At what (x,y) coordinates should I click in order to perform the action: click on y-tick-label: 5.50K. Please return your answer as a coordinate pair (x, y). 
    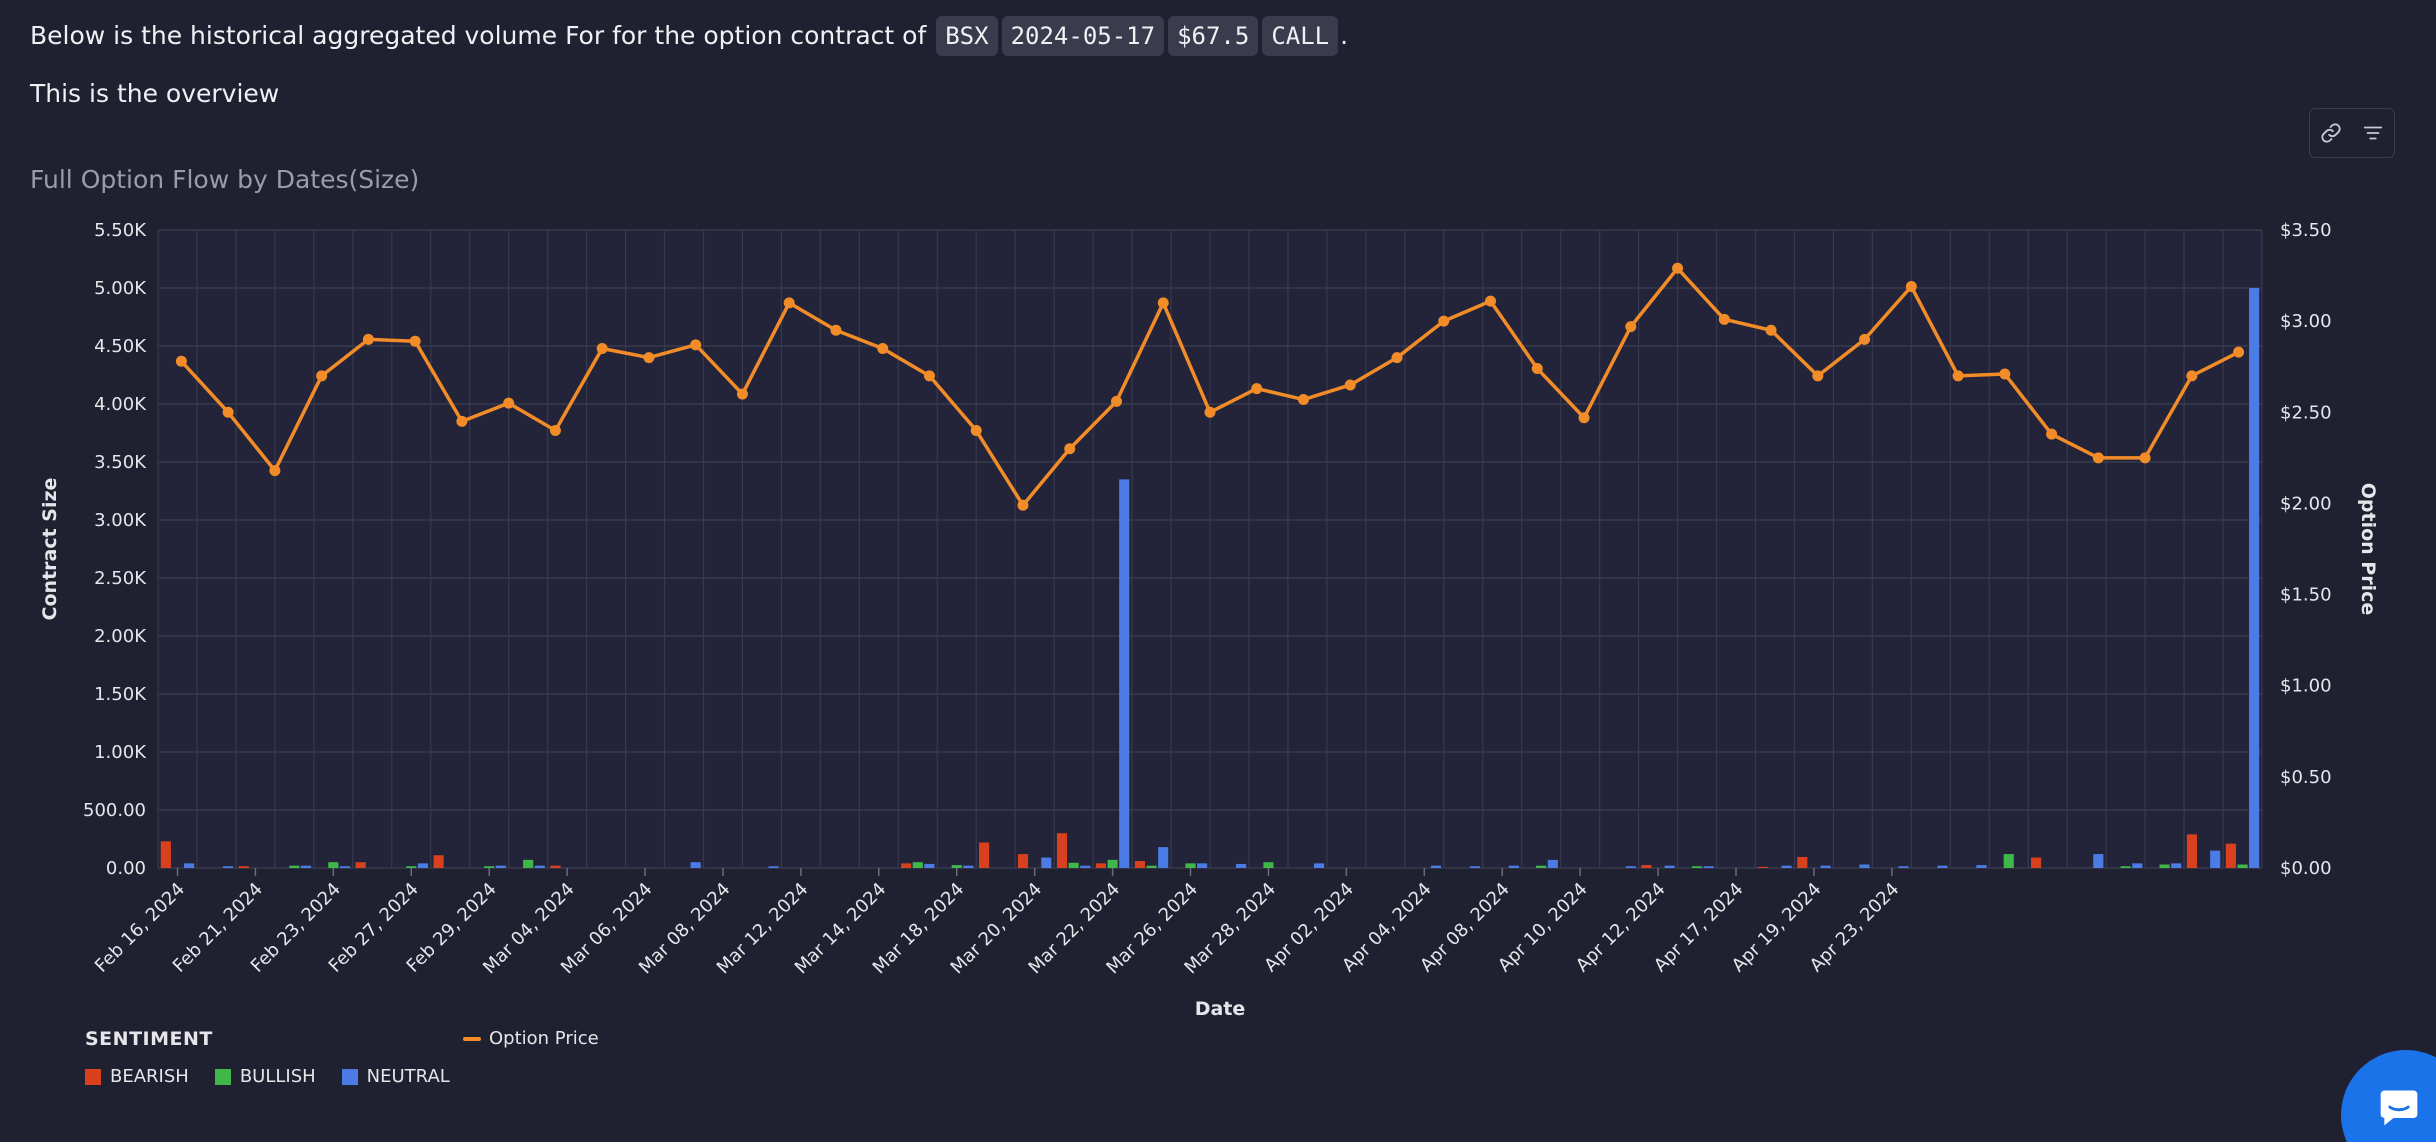
    Looking at the image, I should click on (120, 230).